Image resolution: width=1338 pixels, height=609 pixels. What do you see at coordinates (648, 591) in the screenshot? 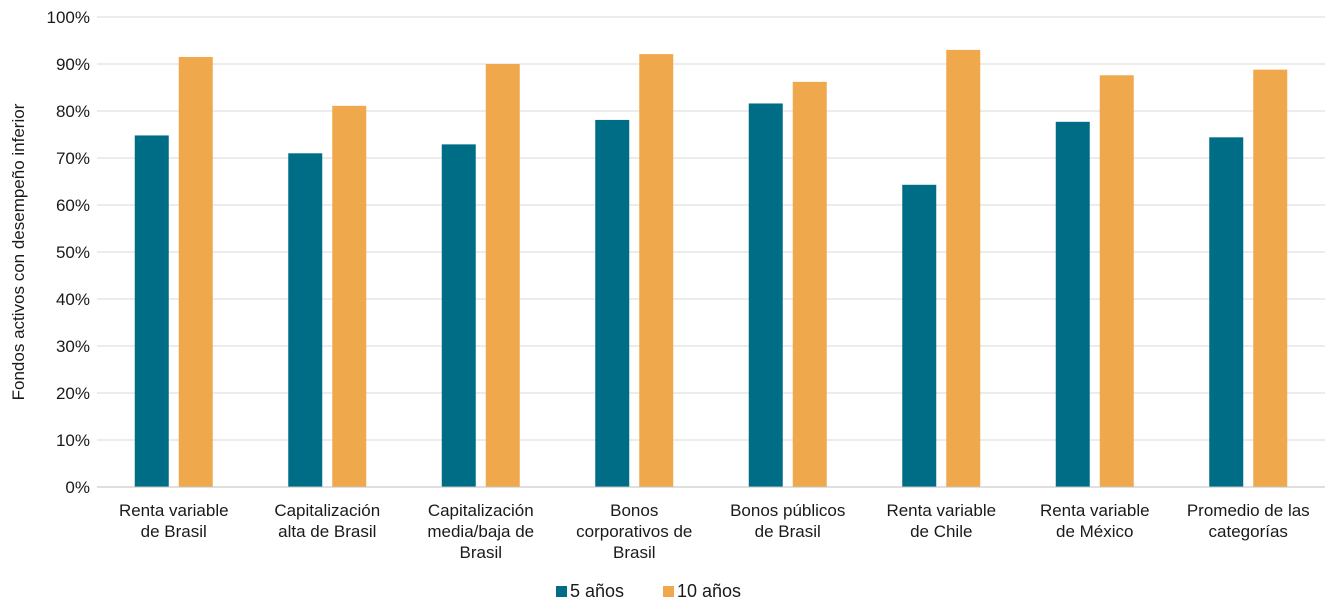
I see `legend: 5 años 10 años` at bounding box center [648, 591].